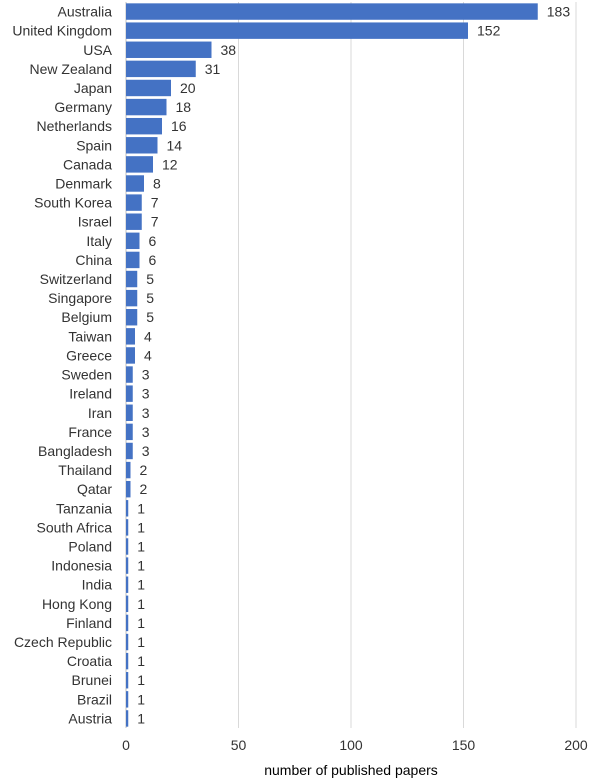 The width and height of the screenshot is (596, 780). I want to click on category-label: India, so click(97, 585).